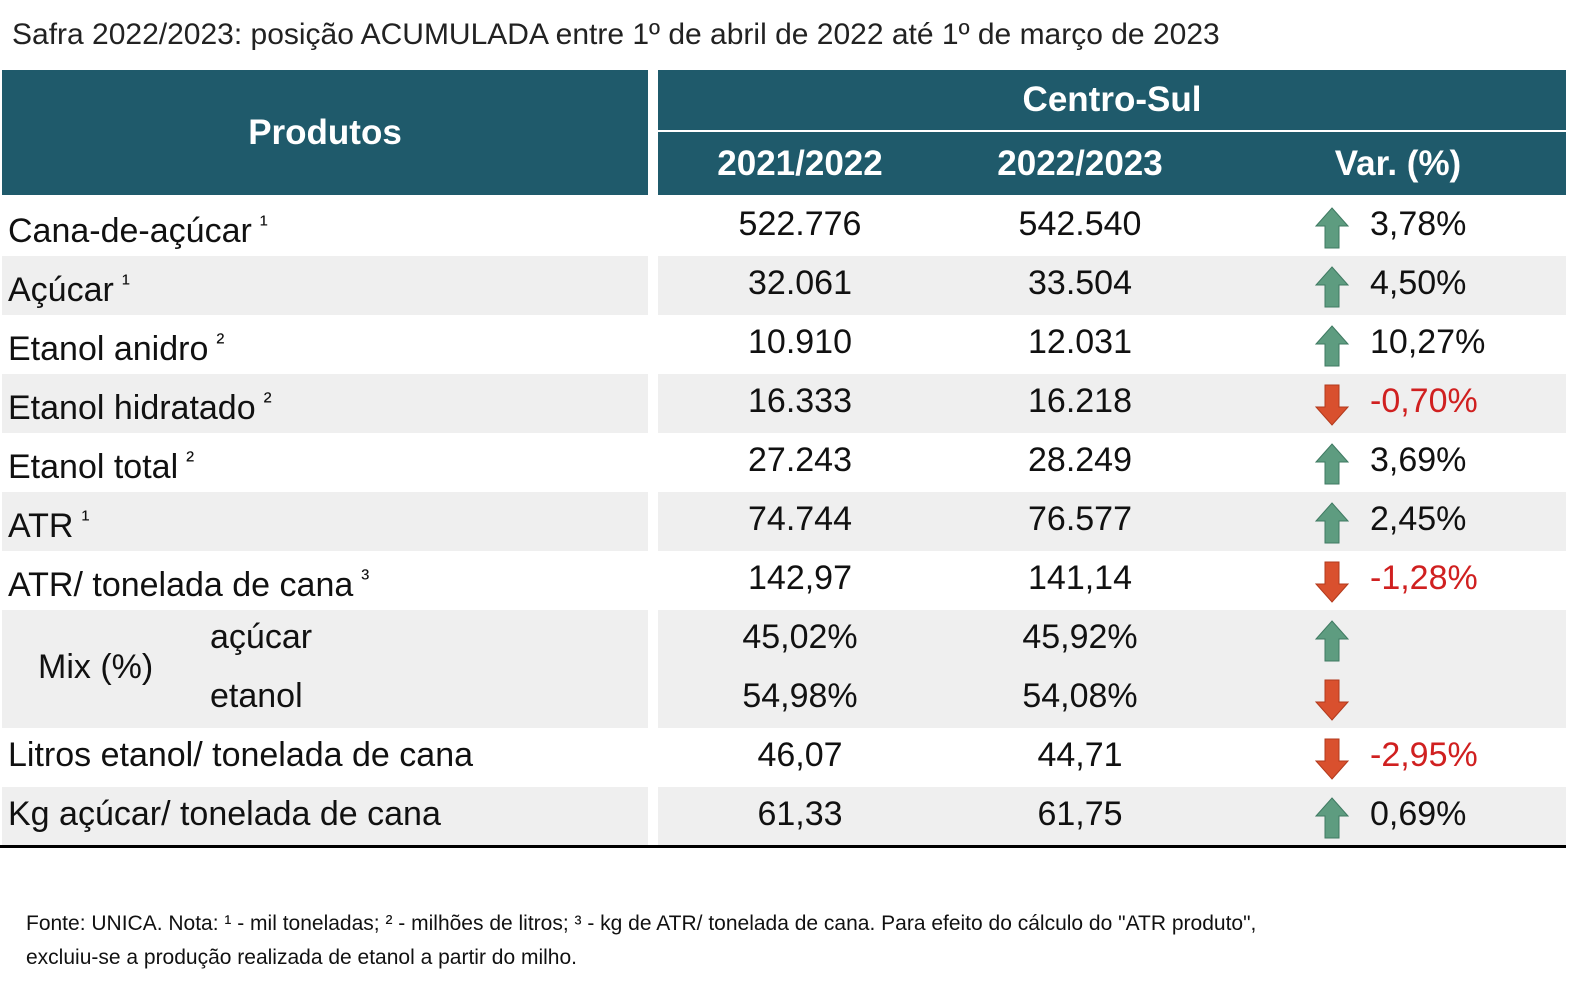 This screenshot has width=1580, height=997. Describe the element at coordinates (800, 696) in the screenshot. I see `value: 54,98%` at that location.